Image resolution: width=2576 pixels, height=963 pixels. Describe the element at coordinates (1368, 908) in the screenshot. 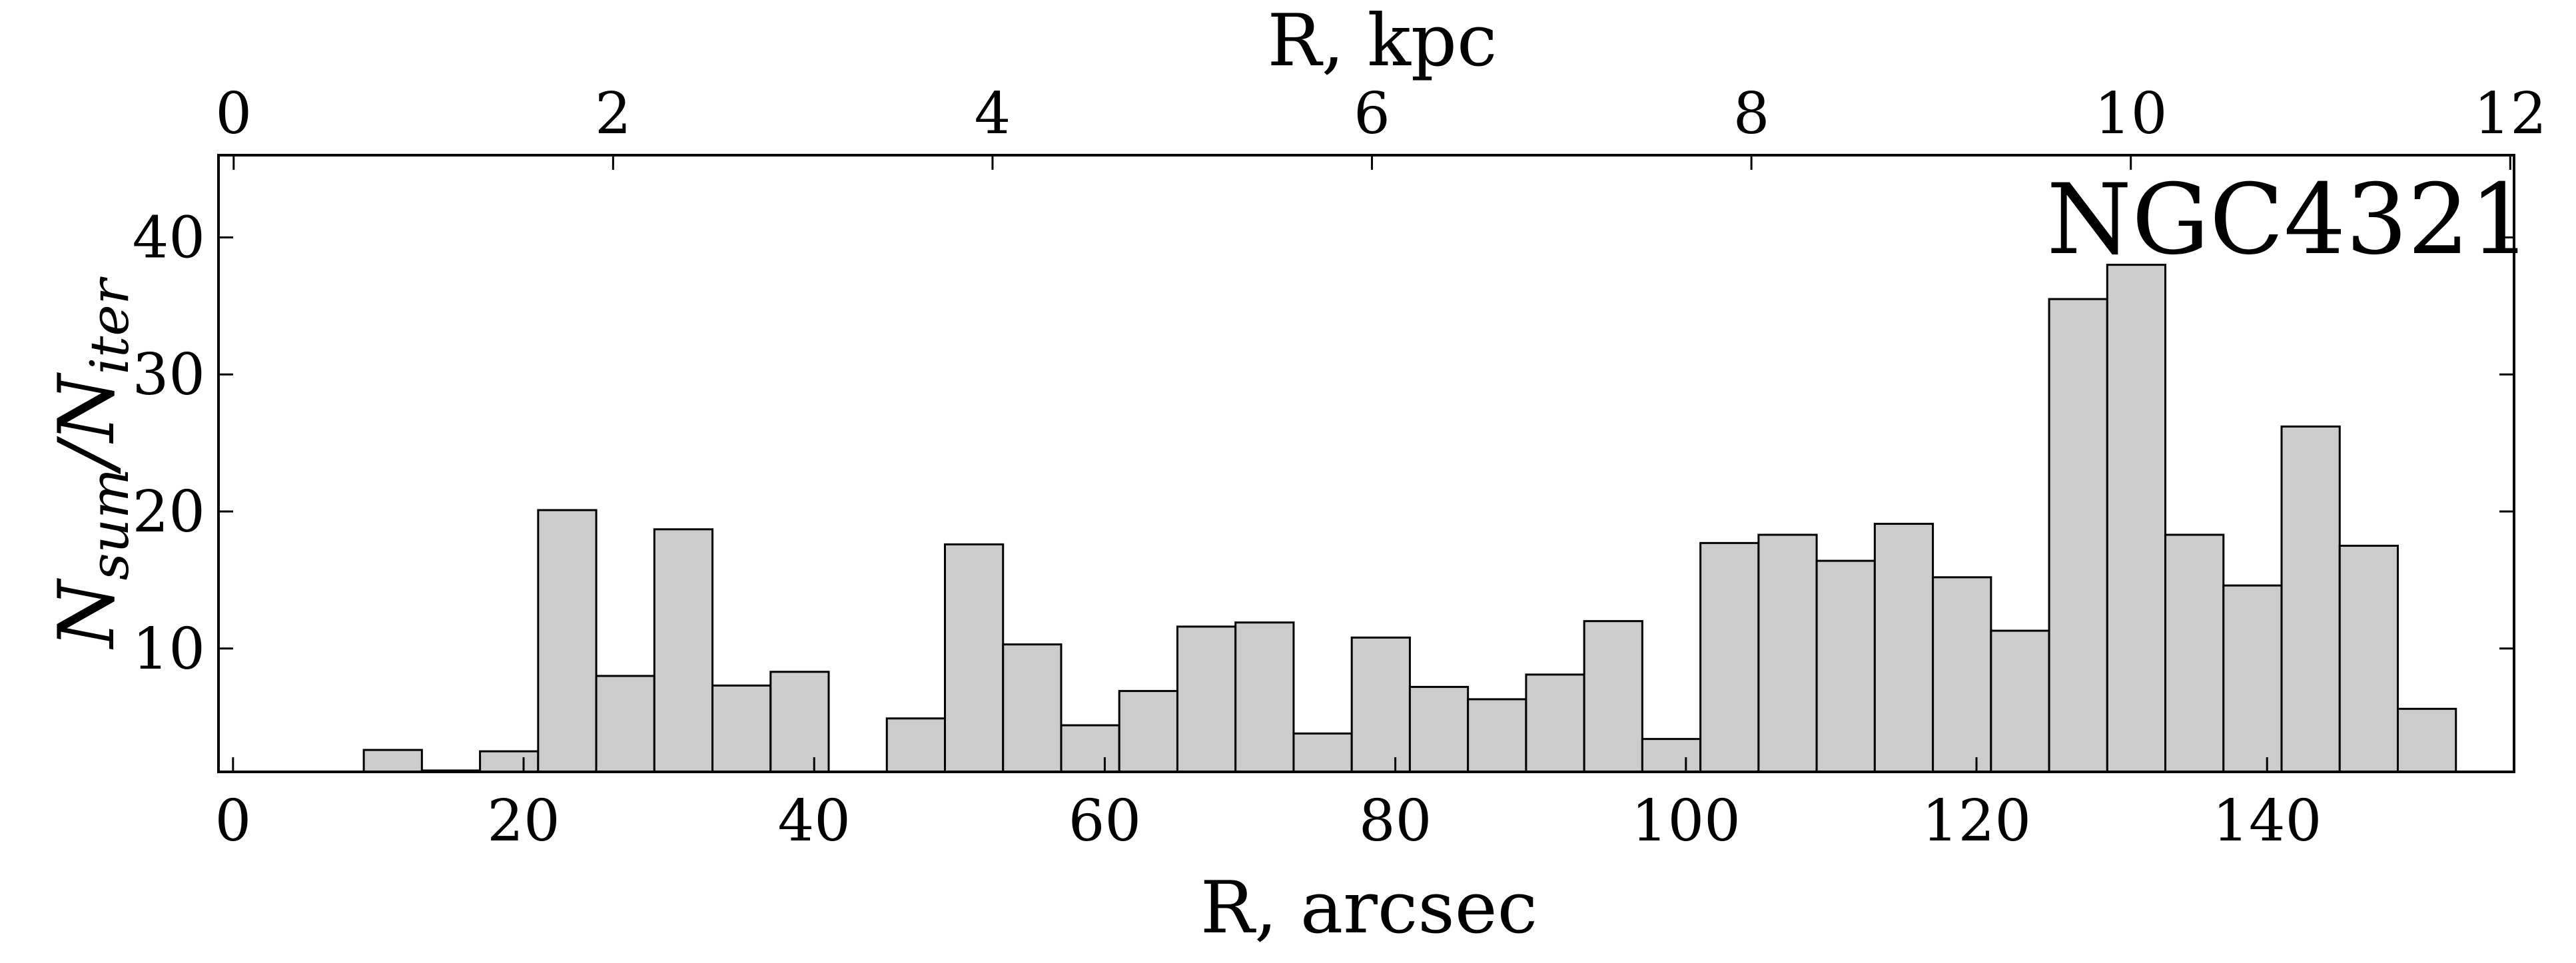

I see `x-axis-title: R, arcsec` at that location.